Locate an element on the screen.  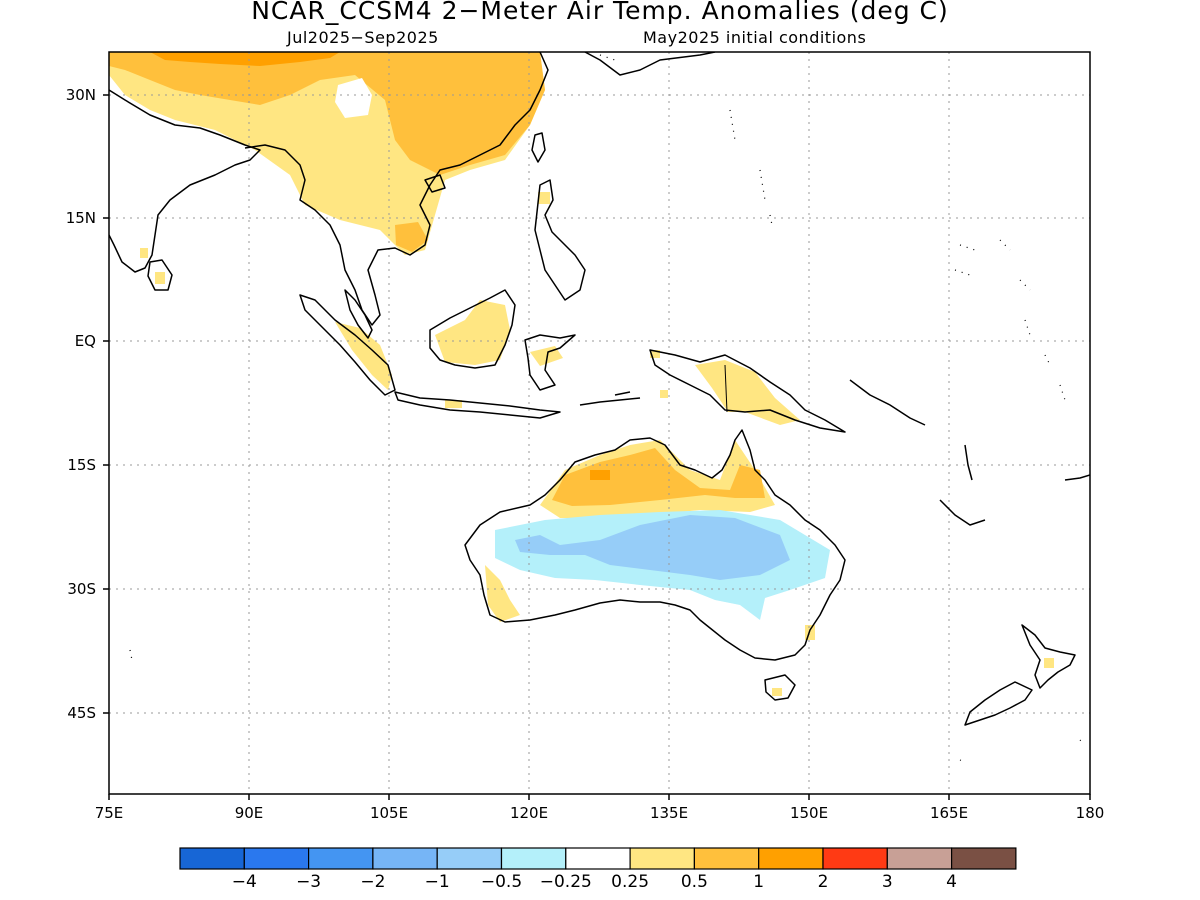
anomaly-newguinea is located at coordinates (747, 392).